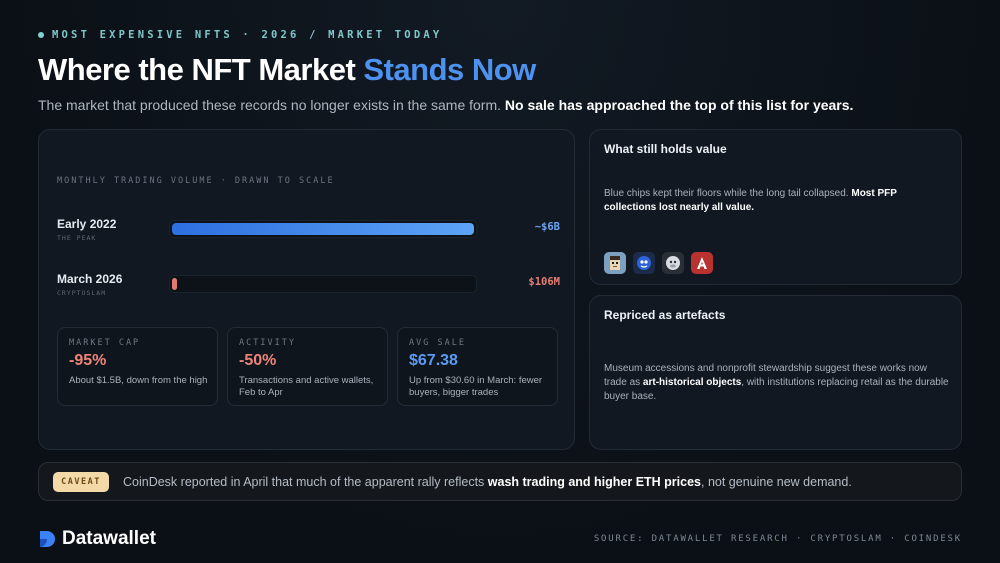 This screenshot has height=563, width=1000. What do you see at coordinates (665, 315) in the screenshot?
I see `card-title: Repriced as artefacts` at bounding box center [665, 315].